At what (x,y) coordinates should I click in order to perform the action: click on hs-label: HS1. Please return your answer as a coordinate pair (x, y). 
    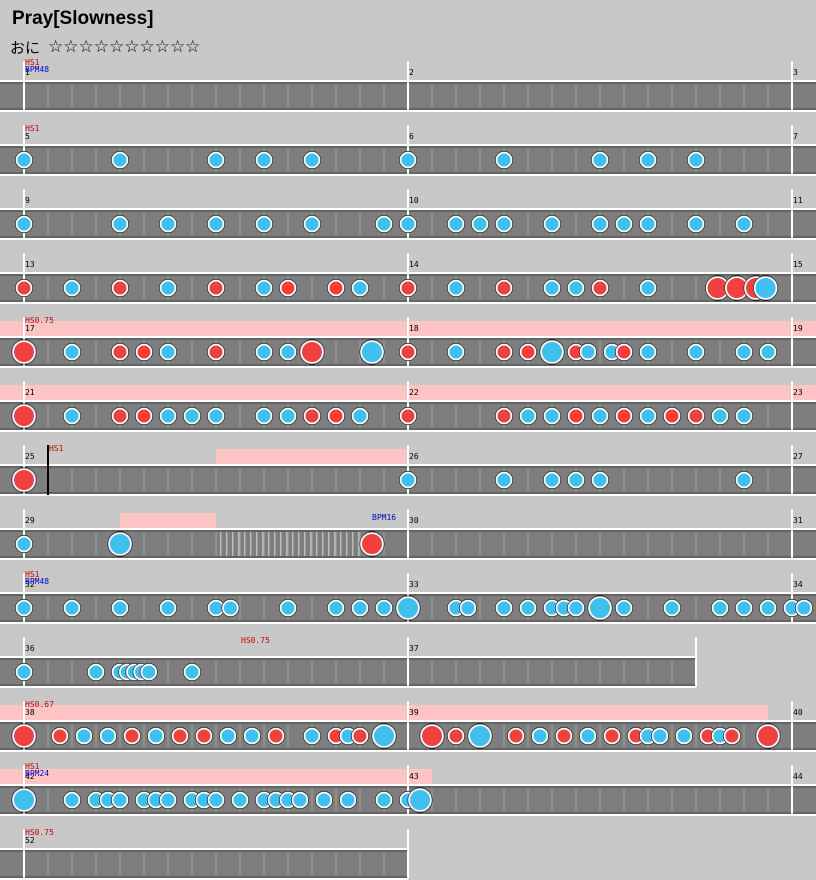
    Looking at the image, I should click on (32, 62).